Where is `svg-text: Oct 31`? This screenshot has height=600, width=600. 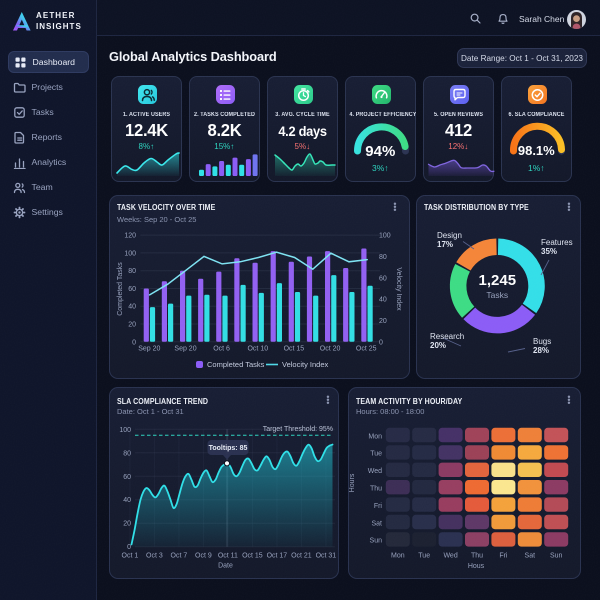 svg-text: Oct 31 is located at coordinates (325, 555).